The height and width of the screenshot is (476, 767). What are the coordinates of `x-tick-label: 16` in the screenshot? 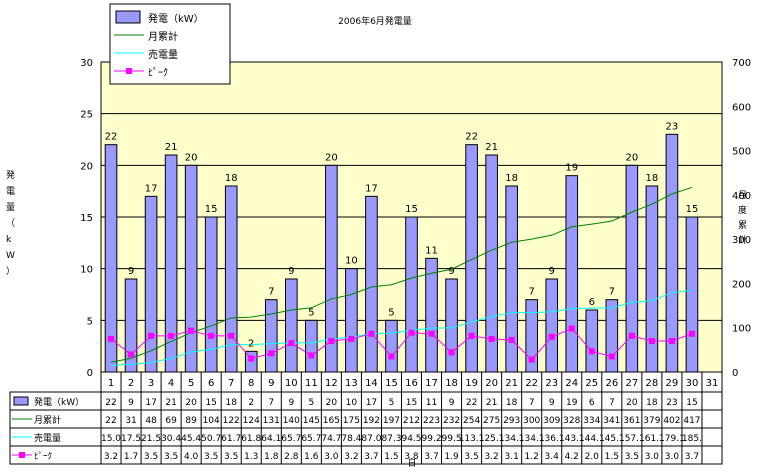 It's located at (411, 383).